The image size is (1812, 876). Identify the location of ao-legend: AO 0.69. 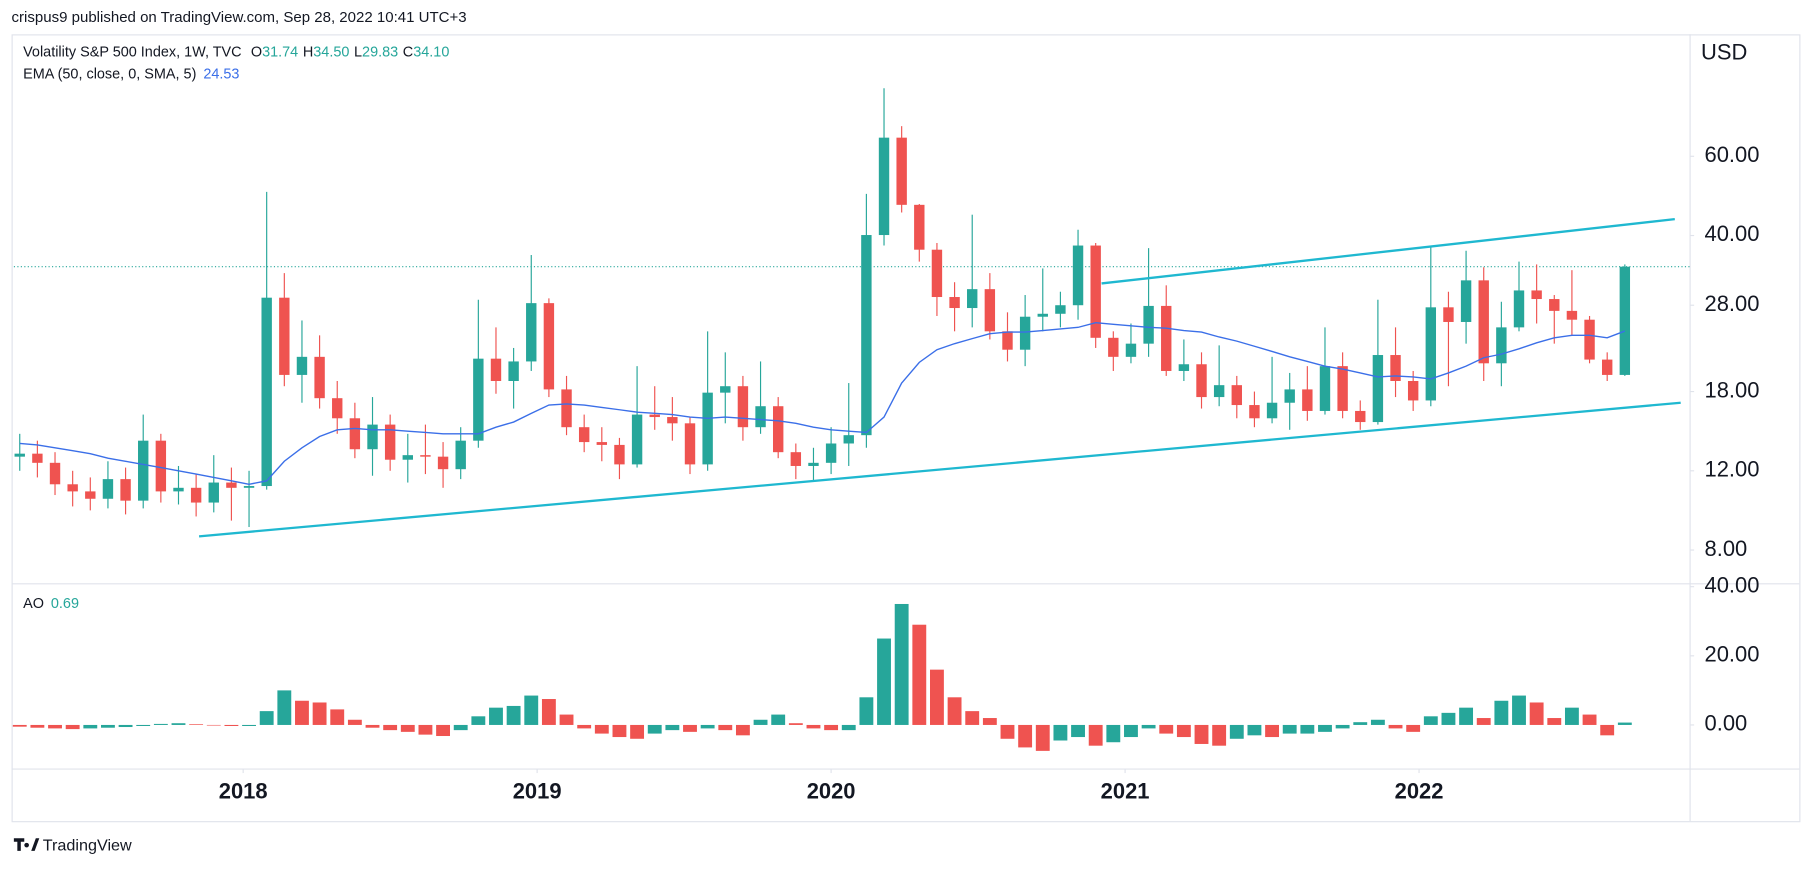
(51, 604).